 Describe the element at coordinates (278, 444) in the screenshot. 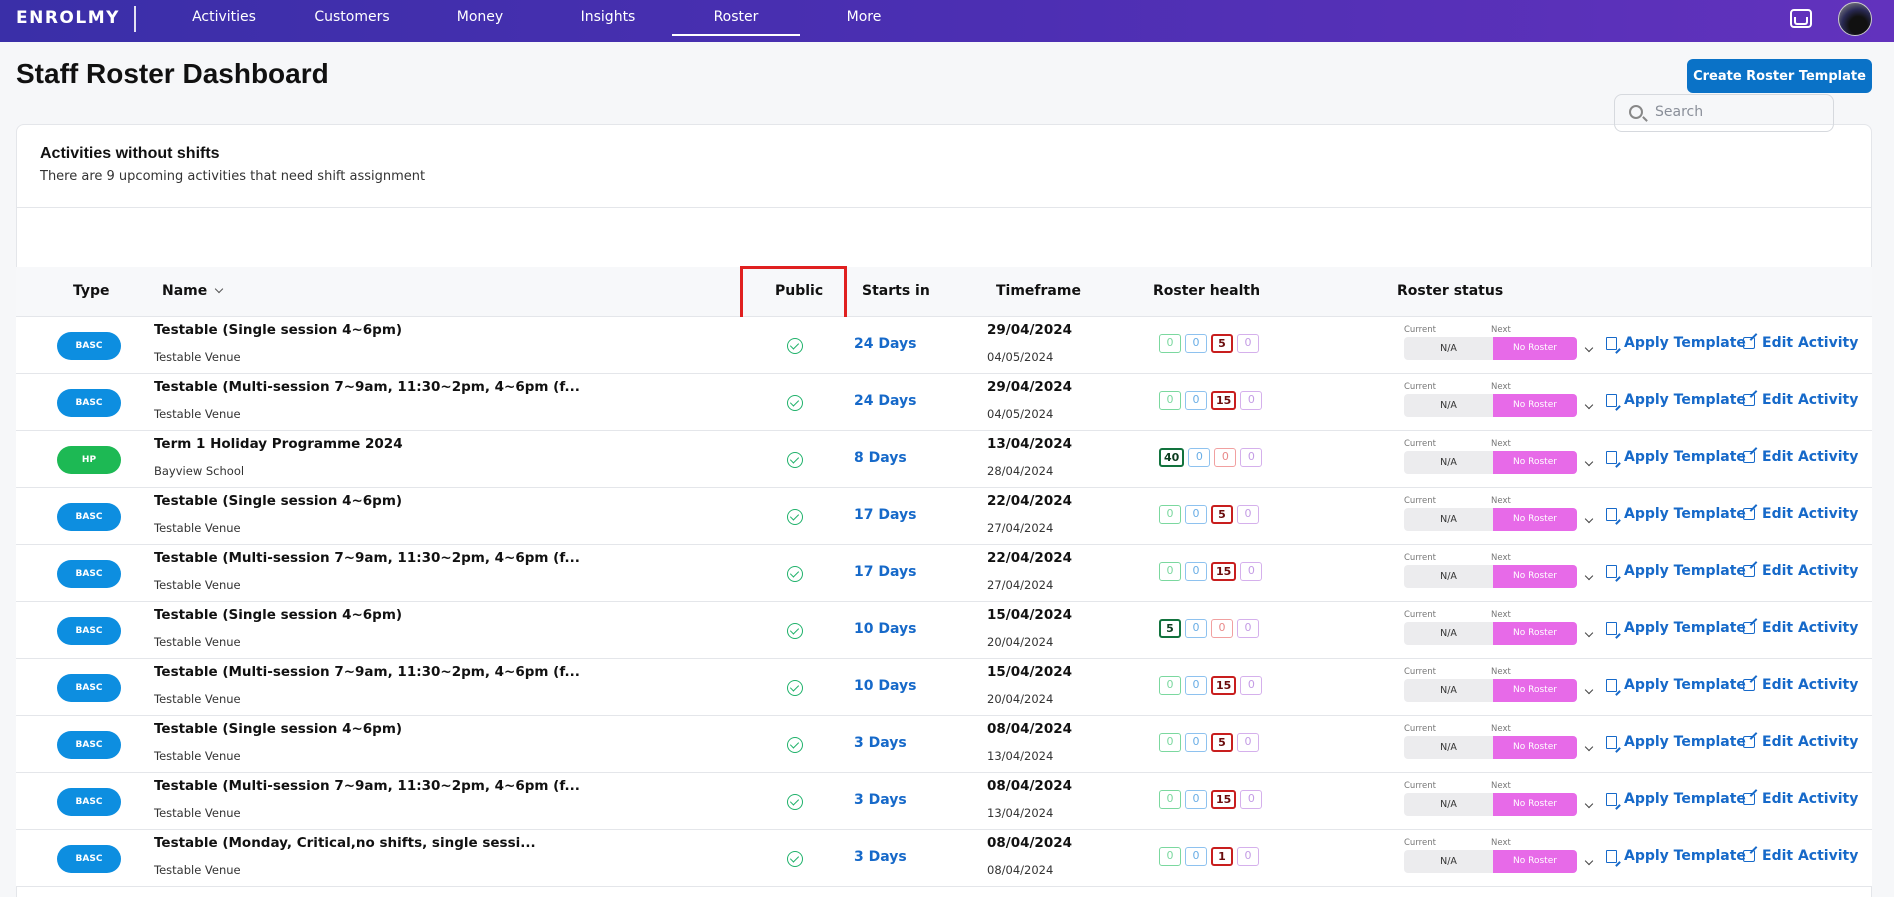

I see `activity-name: Term 1 Holiday Programme 2024` at that location.